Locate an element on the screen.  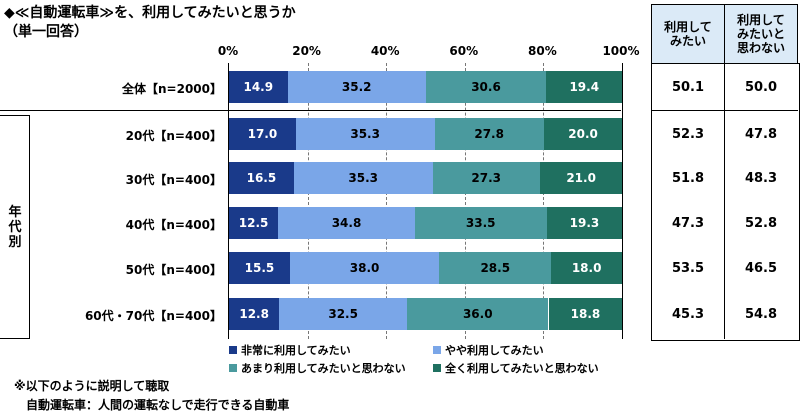
stacked-bar: 16.5 35.3 27.3 21.0 is located at coordinates (426, 178).